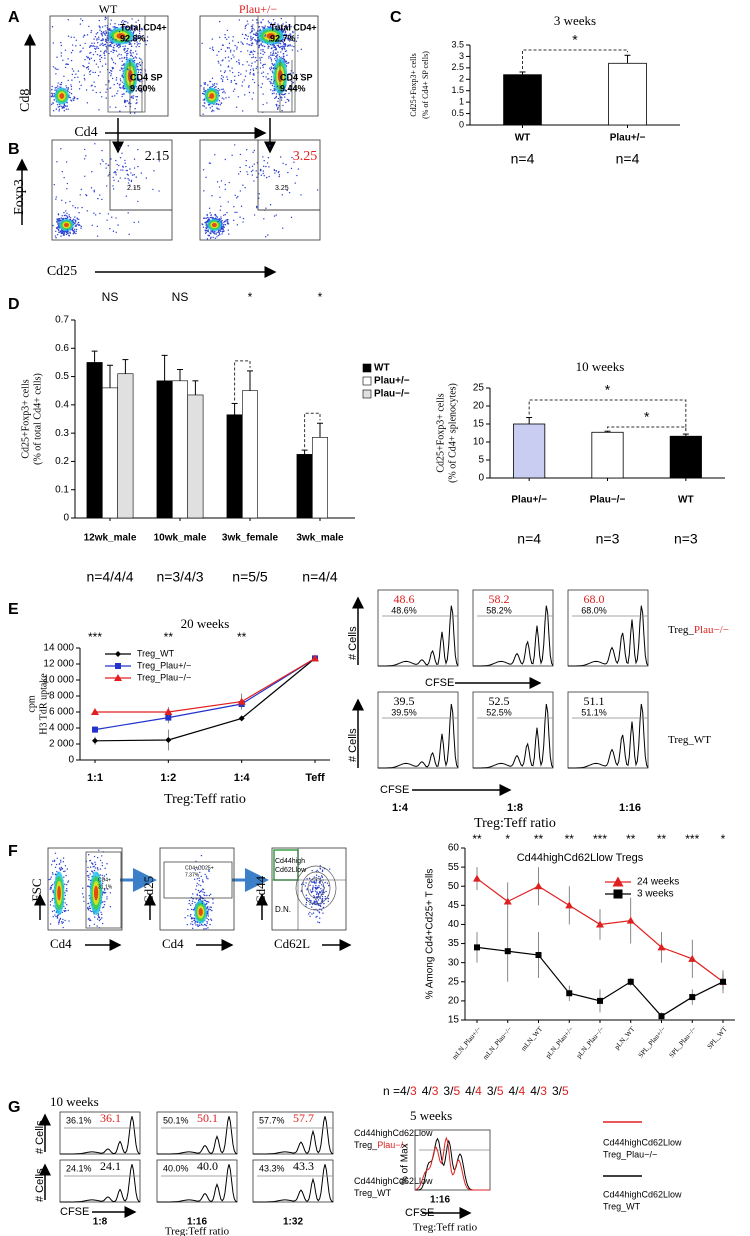 This screenshot has height=1236, width=750. I want to click on label-part: Treg_, so click(681, 630).